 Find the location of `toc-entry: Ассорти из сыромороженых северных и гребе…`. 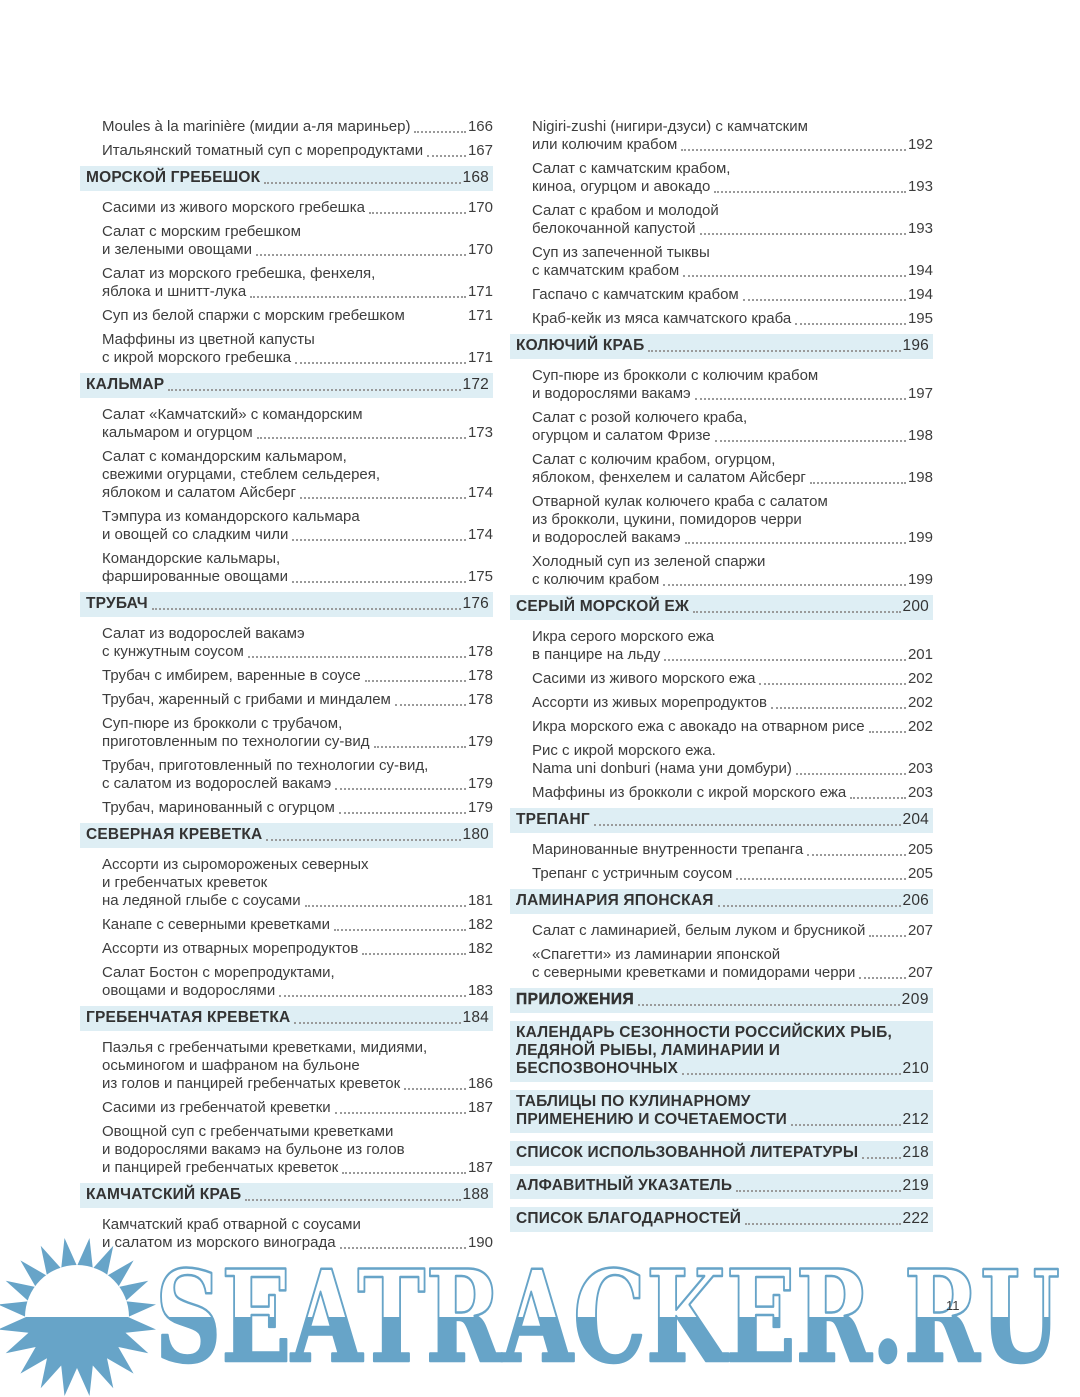

toc-entry: Ассорти из сыромороженых северных и гребе… is located at coordinates (286, 883).